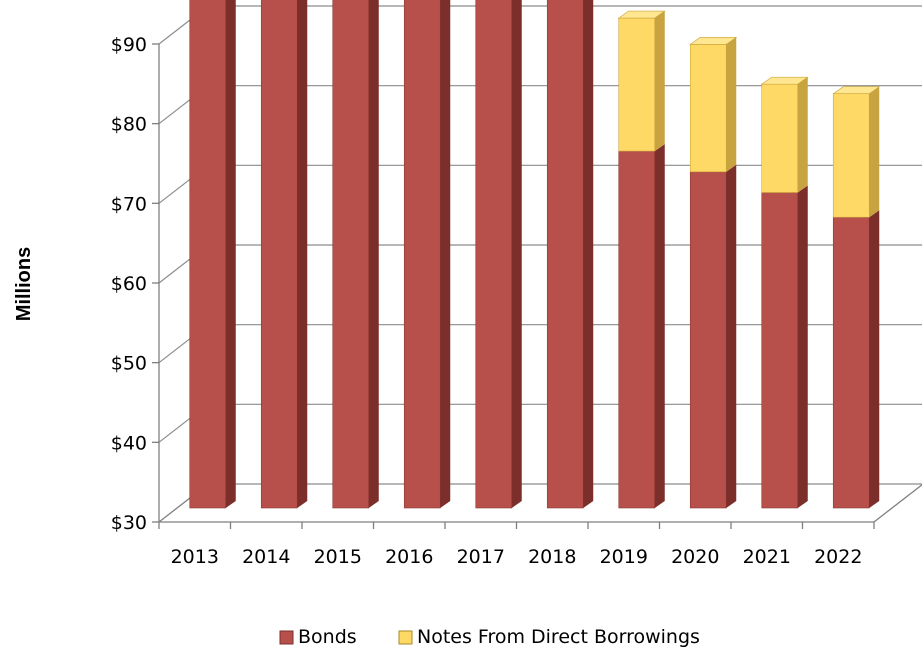 The height and width of the screenshot is (653, 922). What do you see at coordinates (713, 105) in the screenshot?
I see `bar-notes-2020` at bounding box center [713, 105].